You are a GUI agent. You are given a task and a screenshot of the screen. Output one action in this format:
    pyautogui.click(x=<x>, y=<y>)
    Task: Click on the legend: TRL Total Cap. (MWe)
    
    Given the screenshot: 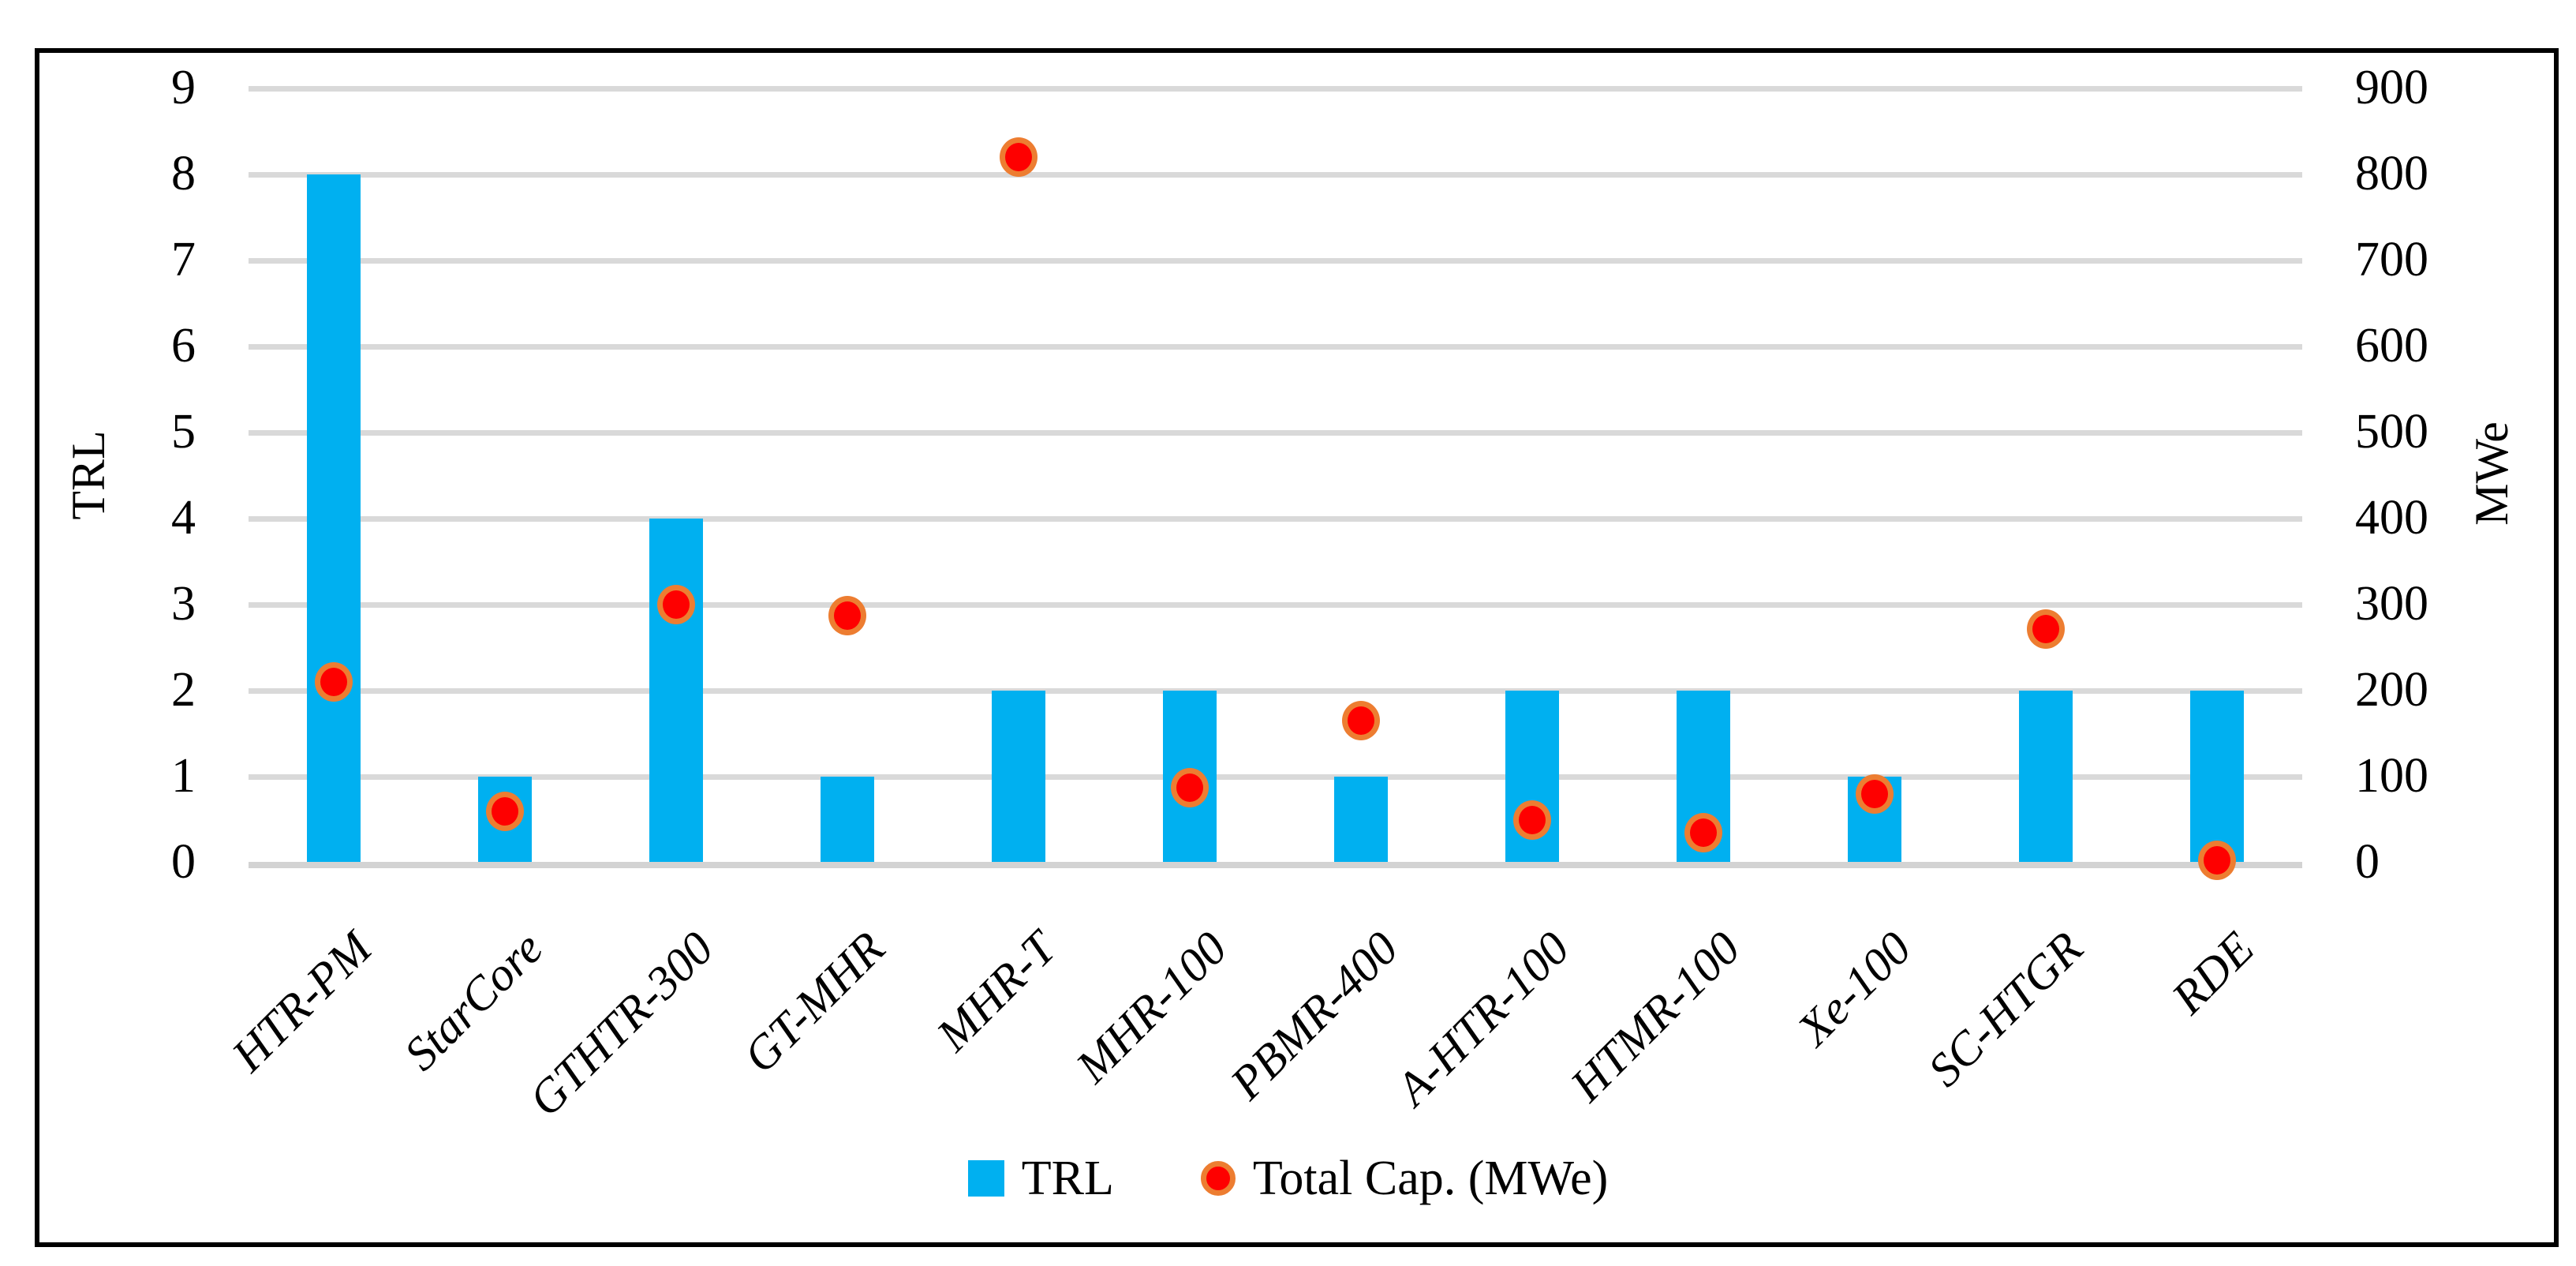 What is the action you would take?
    pyautogui.click(x=1288, y=1178)
    